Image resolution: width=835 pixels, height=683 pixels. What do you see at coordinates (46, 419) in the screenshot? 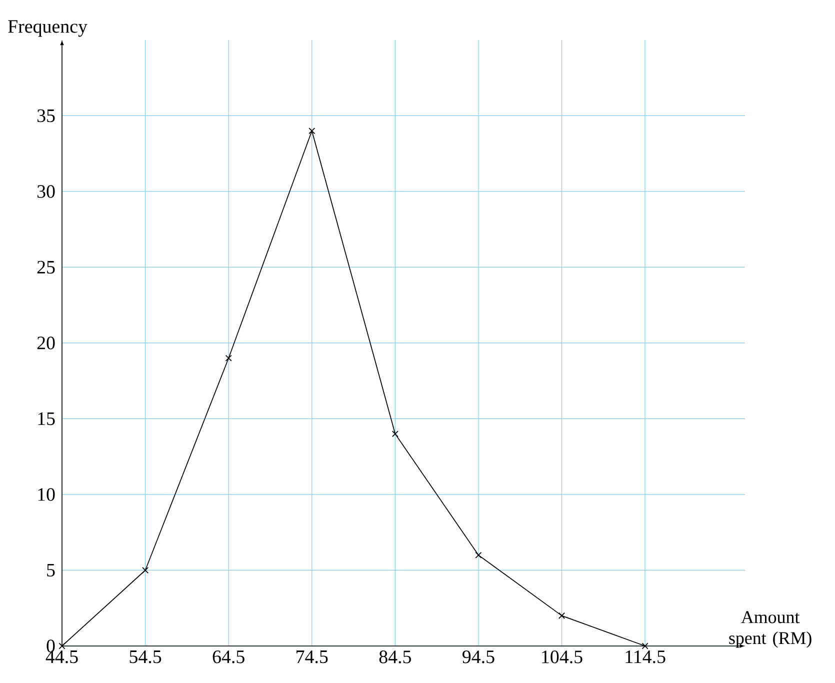
I see `y-tick-label: 15` at bounding box center [46, 419].